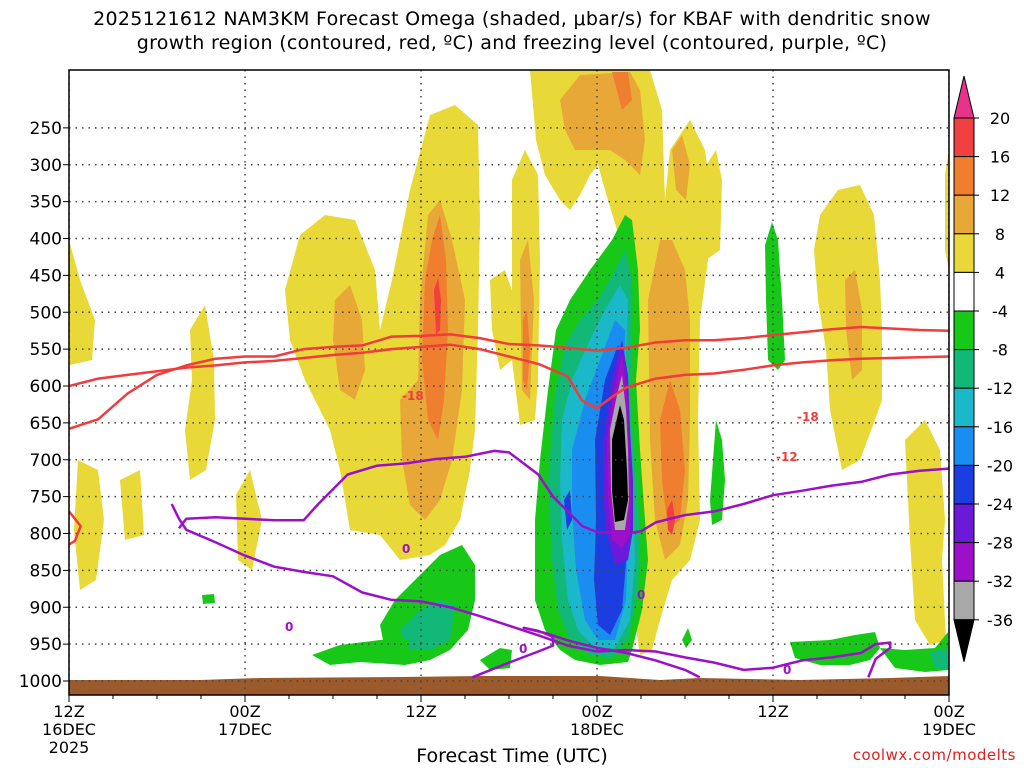 The height and width of the screenshot is (768, 1024). Describe the element at coordinates (1000, 195) in the screenshot. I see `colorbar-label: 12` at that location.